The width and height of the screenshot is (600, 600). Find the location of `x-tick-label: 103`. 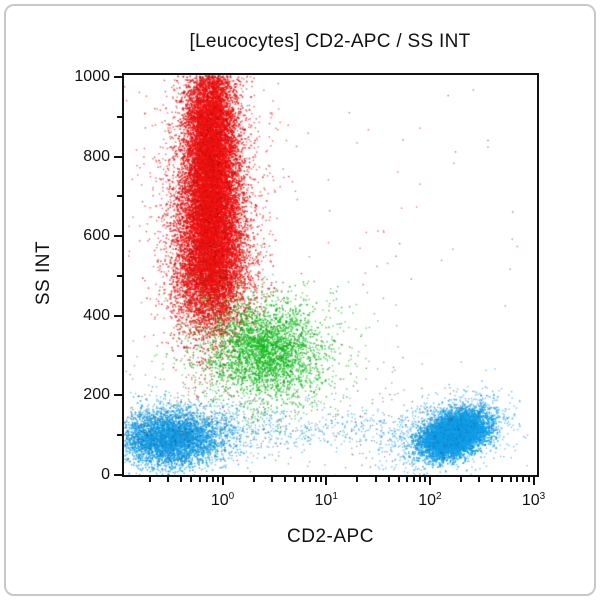

x-tick-label: 103 is located at coordinates (533, 500).